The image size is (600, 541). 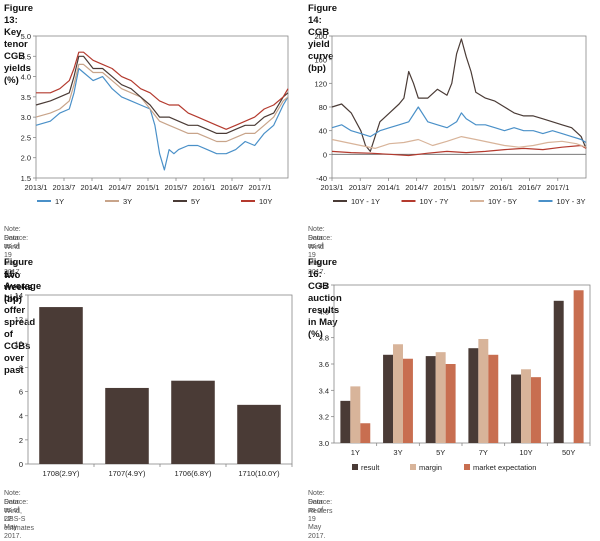 What do you see at coordinates (459, 95) in the screenshot?
I see `series-line-10y-1y` at bounding box center [459, 95].